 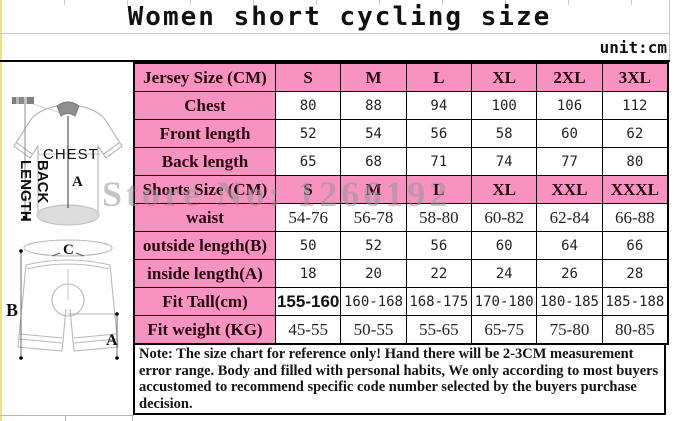 I want to click on inside-length-dimension, so click(x=117, y=336).